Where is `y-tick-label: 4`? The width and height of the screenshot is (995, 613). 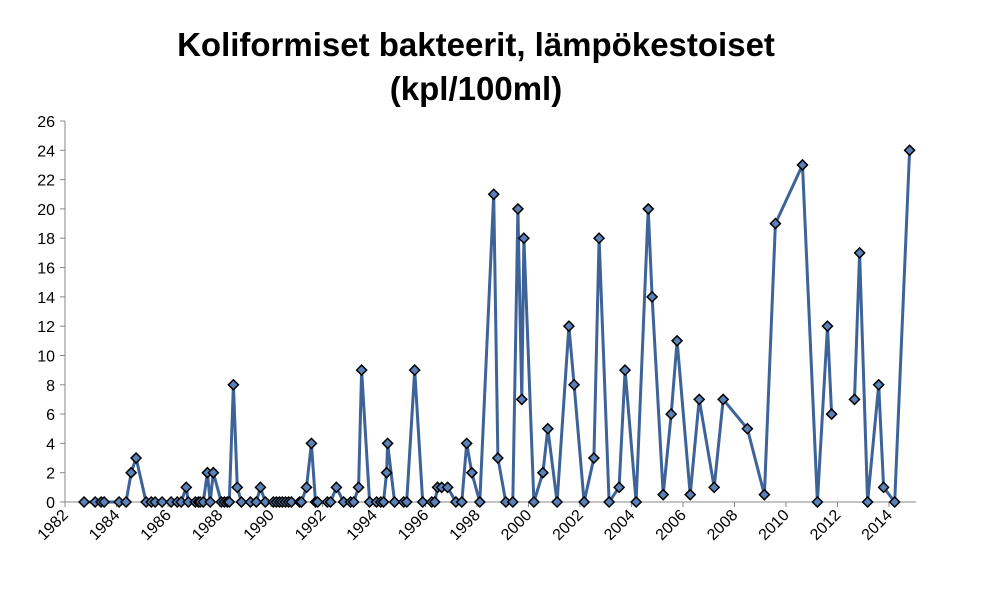 y-tick-label: 4 is located at coordinates (50, 444).